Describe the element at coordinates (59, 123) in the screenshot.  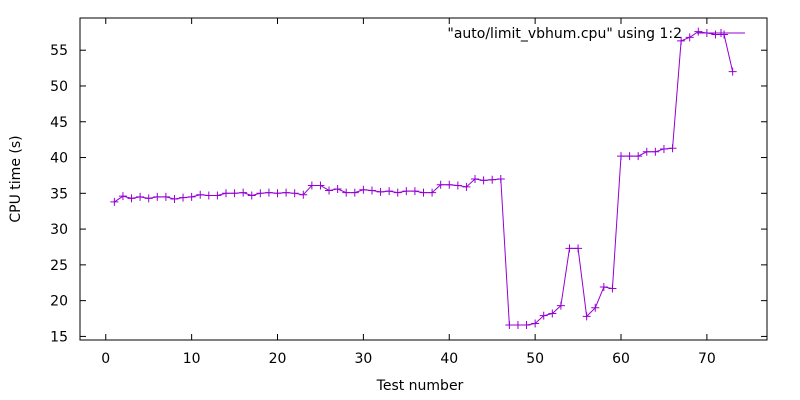
I see `y-tick-label: 45` at that location.